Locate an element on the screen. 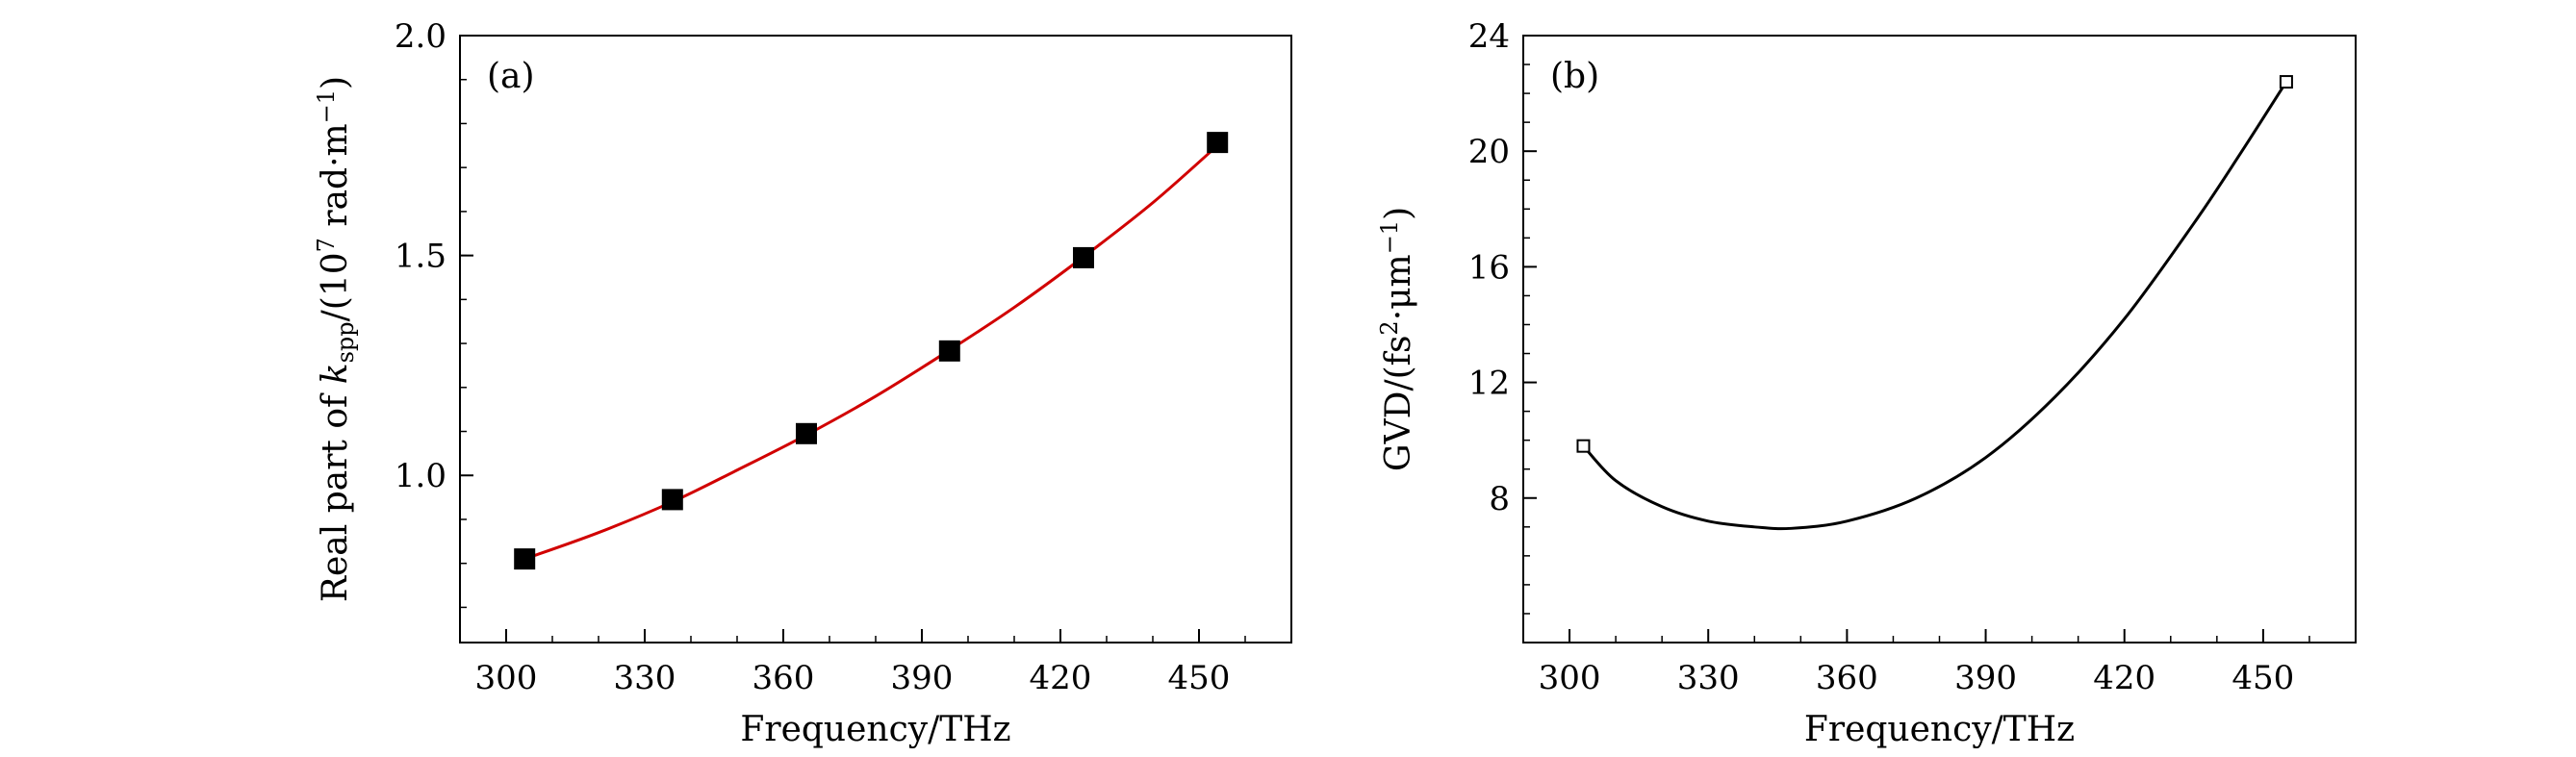 The height and width of the screenshot is (757, 2576). panel-a-ylabel-mid: /(10 is located at coordinates (335, 286).